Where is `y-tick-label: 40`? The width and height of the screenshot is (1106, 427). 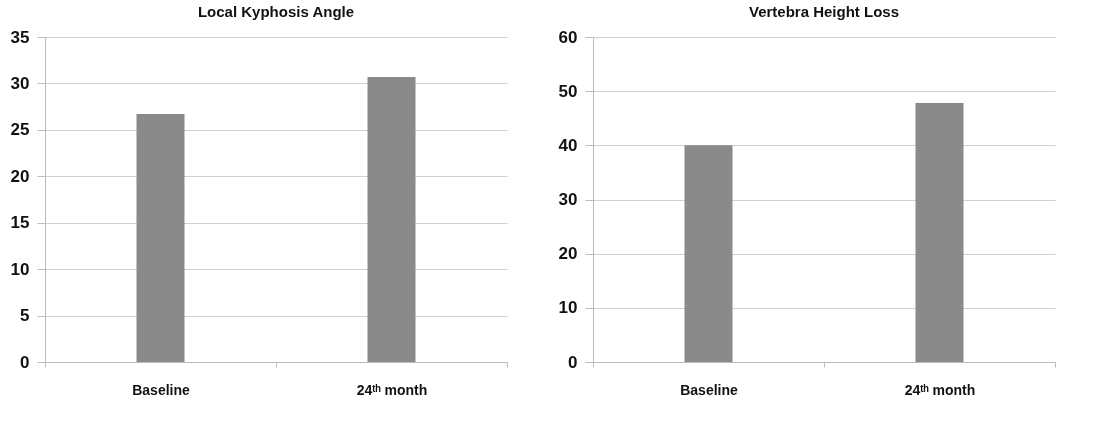
y-tick-label: 40 is located at coordinates (568, 145).